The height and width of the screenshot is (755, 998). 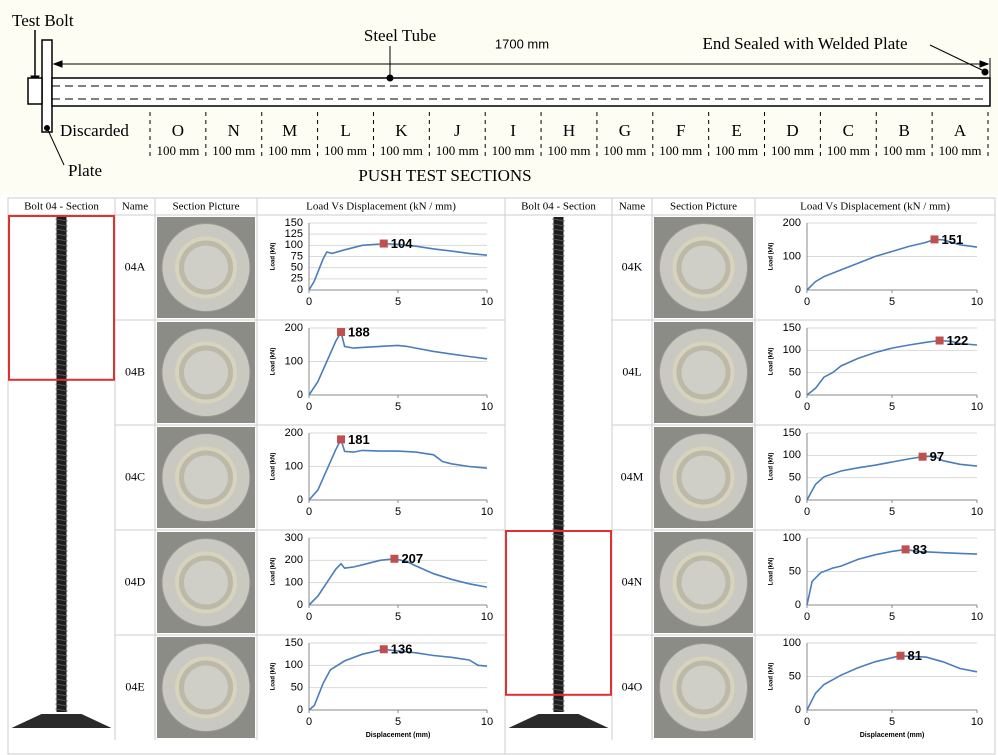 I want to click on y-tick-label: 125, so click(x=294, y=234).